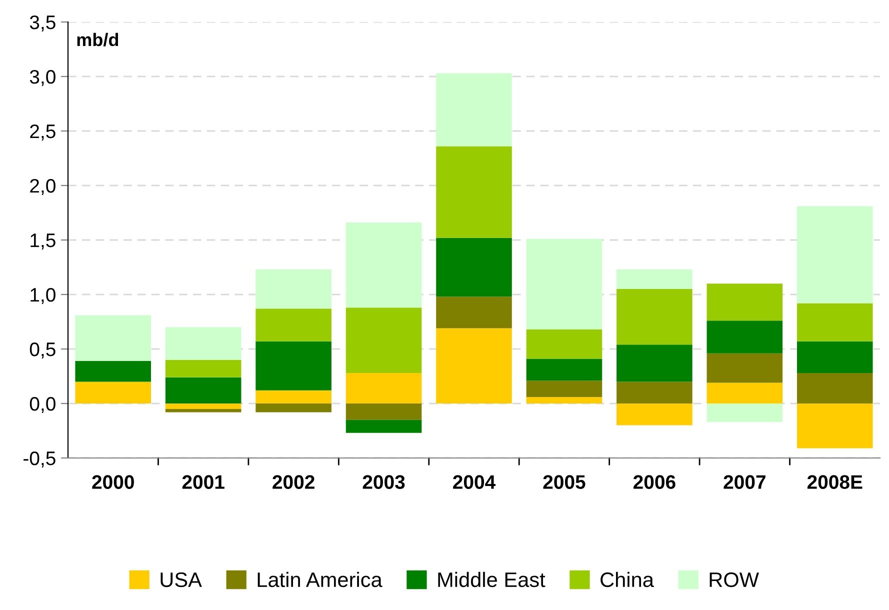  I want to click on legend-label: USA, so click(181, 580).